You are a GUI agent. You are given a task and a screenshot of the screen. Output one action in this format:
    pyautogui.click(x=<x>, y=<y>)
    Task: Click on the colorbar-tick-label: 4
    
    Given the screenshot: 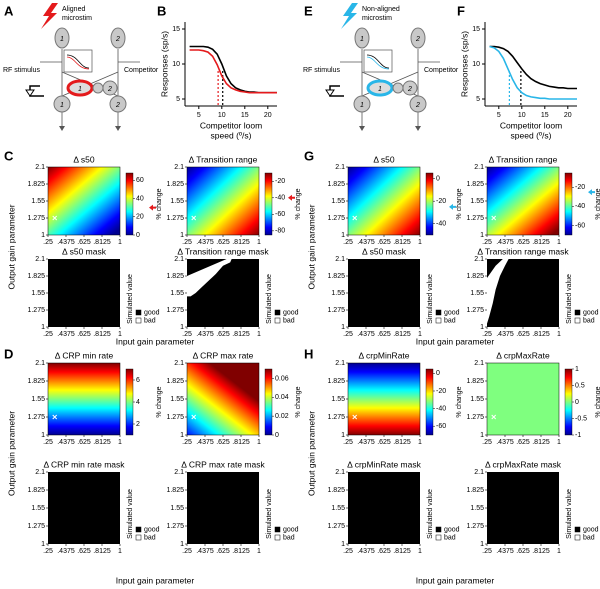 What is the action you would take?
    pyautogui.click(x=138, y=402)
    